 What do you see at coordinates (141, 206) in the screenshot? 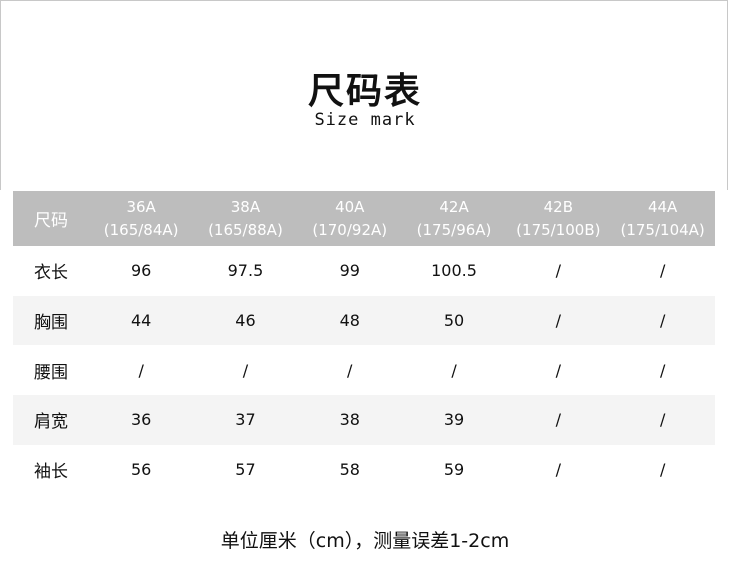
I see `size-code: 36A` at bounding box center [141, 206].